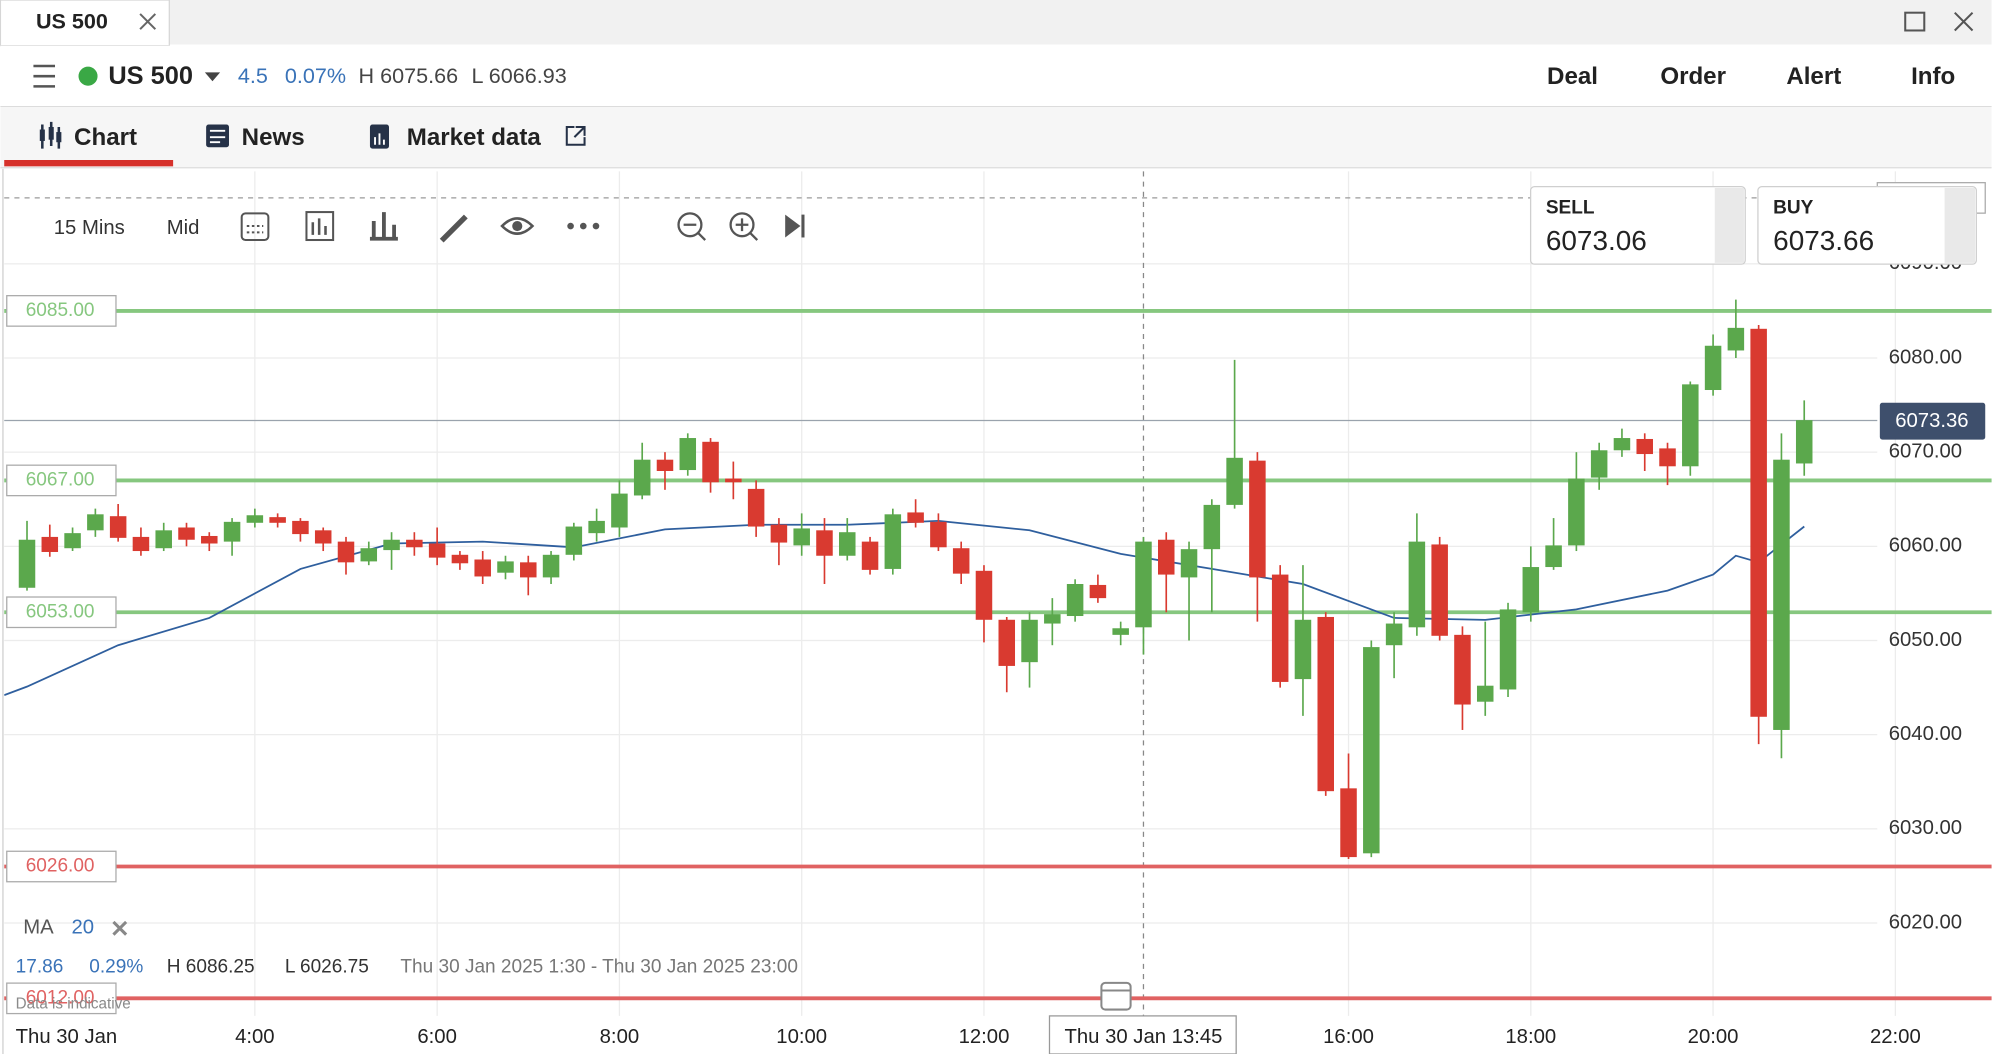 The width and height of the screenshot is (1992, 1054). Describe the element at coordinates (793, 226) in the screenshot. I see `scroll-end-icon` at that location.